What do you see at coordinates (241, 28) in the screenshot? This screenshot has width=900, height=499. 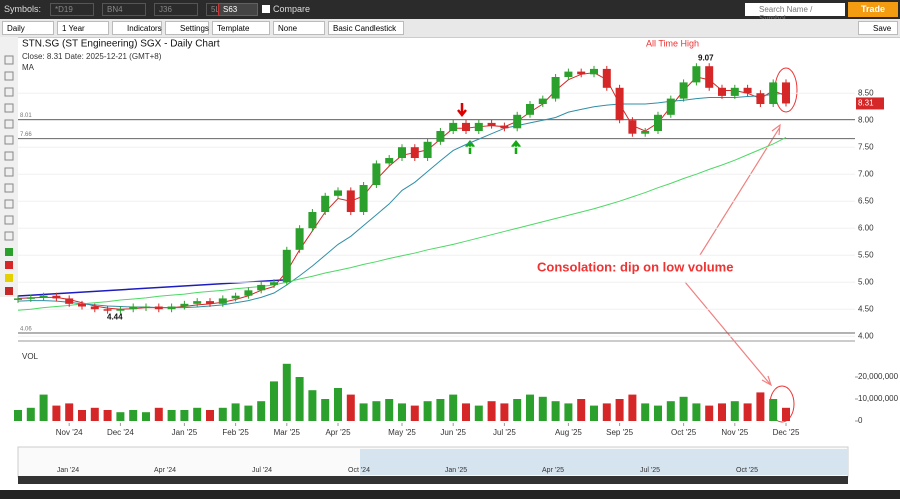 I see `control: Template` at bounding box center [241, 28].